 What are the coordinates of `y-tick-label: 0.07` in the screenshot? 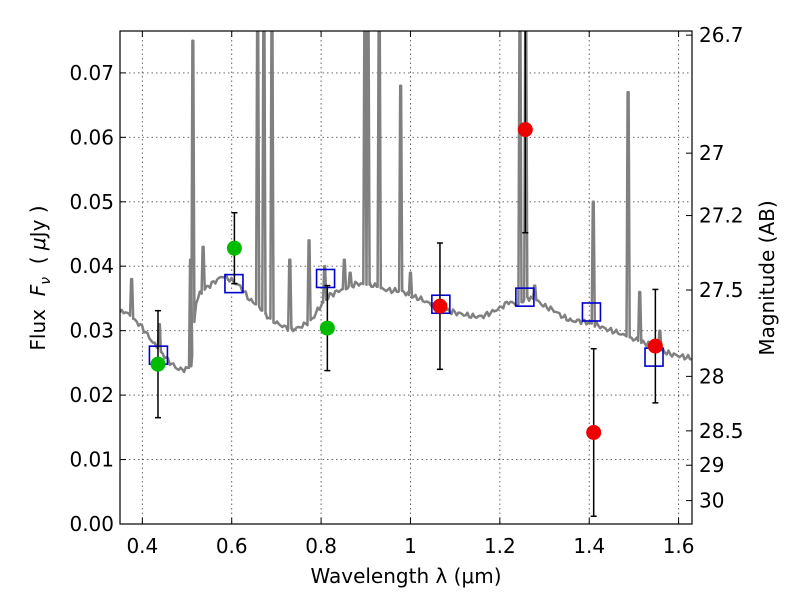 It's located at (91, 73).